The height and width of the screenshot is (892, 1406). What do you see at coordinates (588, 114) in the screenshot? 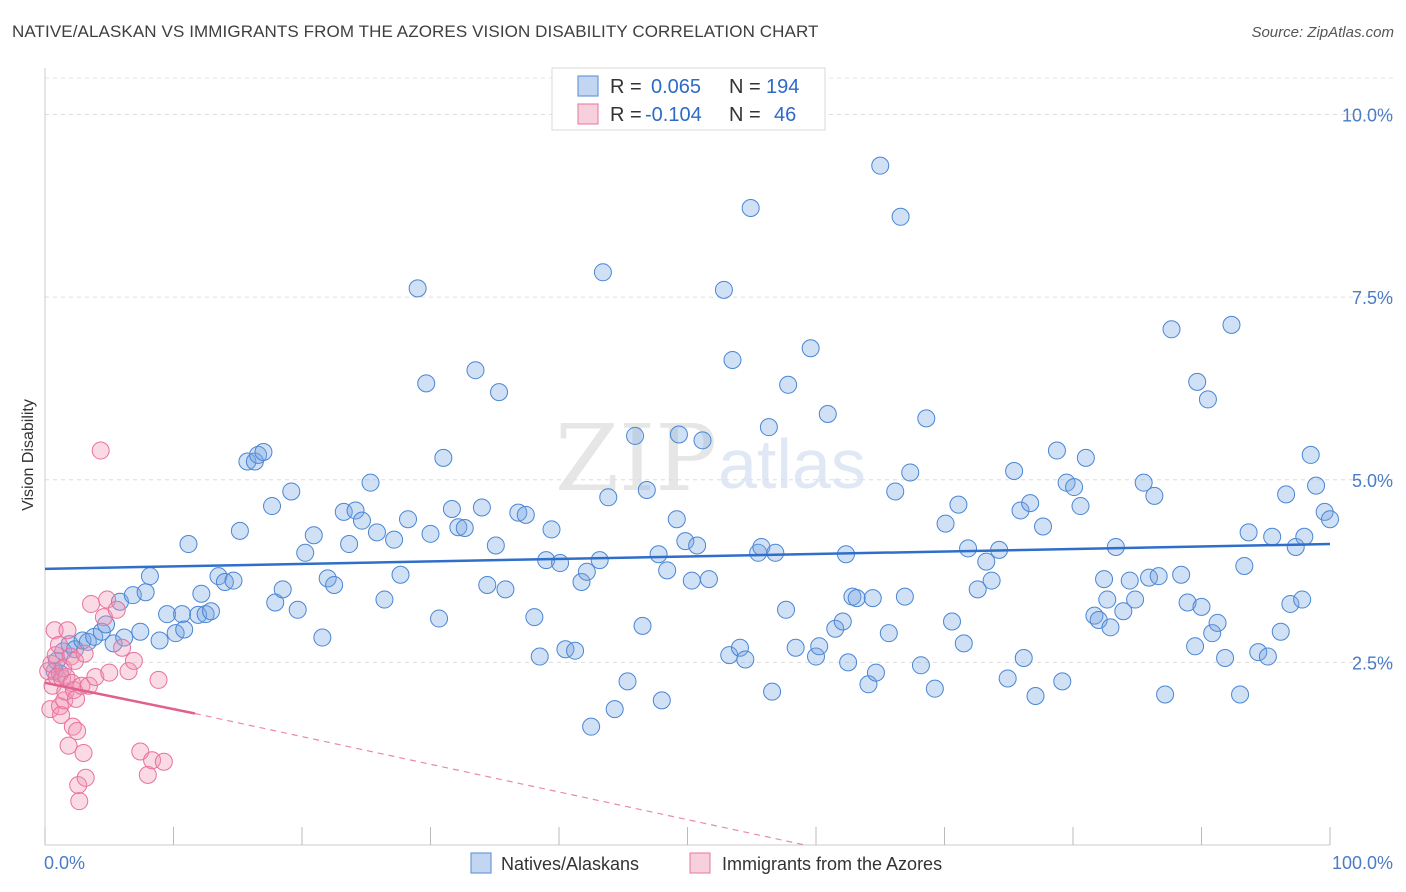
I see `legend-swatch-azores` at bounding box center [588, 114].